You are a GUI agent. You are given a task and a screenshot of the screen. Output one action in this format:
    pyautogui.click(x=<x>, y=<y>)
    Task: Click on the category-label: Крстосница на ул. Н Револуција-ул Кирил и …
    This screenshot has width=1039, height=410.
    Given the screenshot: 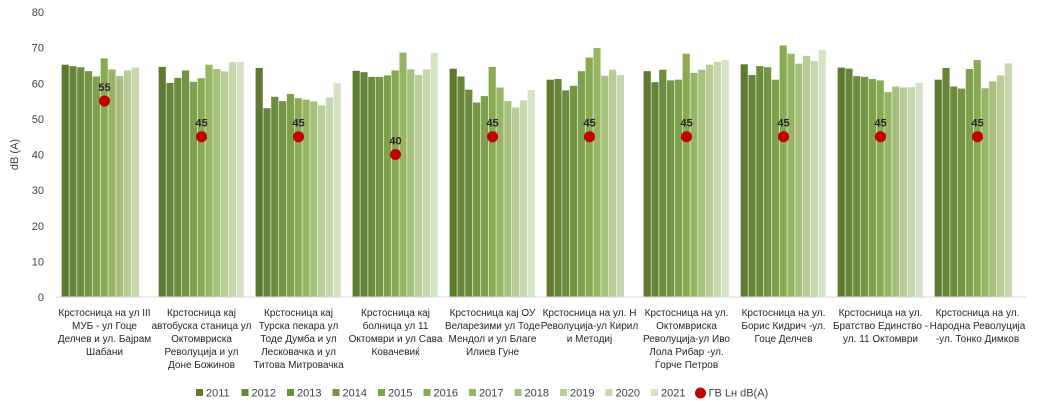 What is the action you would take?
    pyautogui.click(x=590, y=326)
    